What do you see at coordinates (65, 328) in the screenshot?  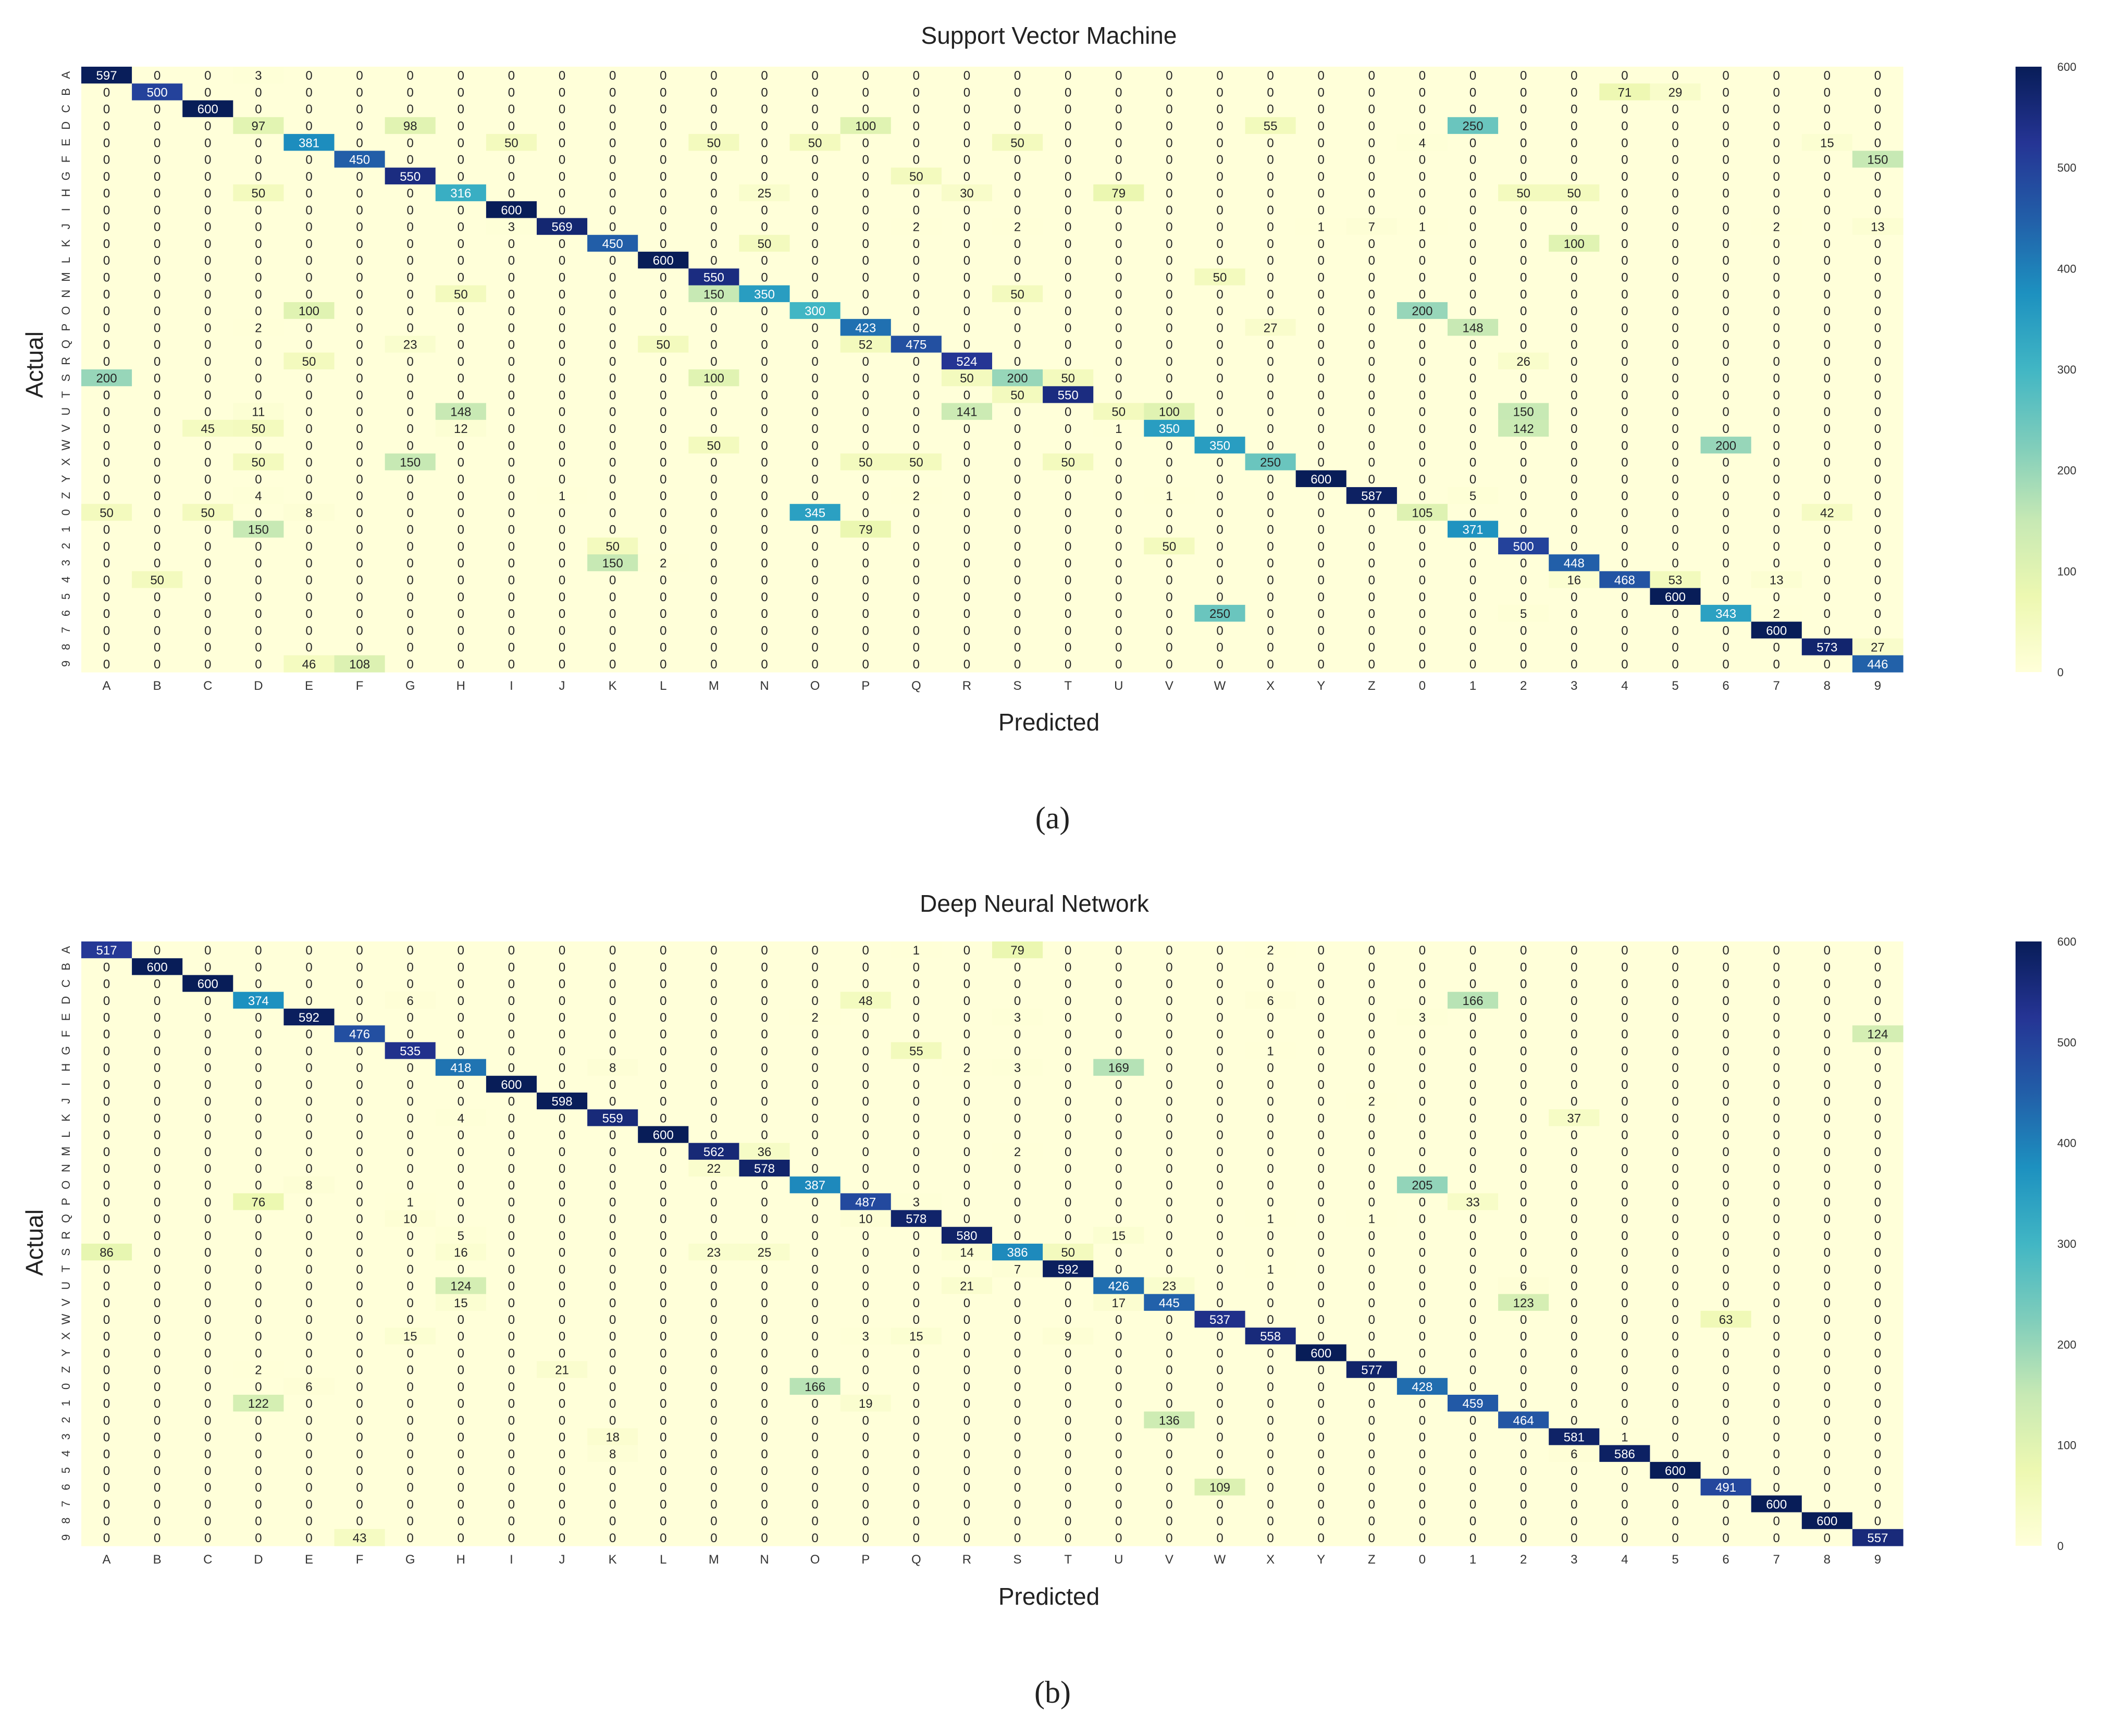 I see `y-tick-label: P` at bounding box center [65, 328].